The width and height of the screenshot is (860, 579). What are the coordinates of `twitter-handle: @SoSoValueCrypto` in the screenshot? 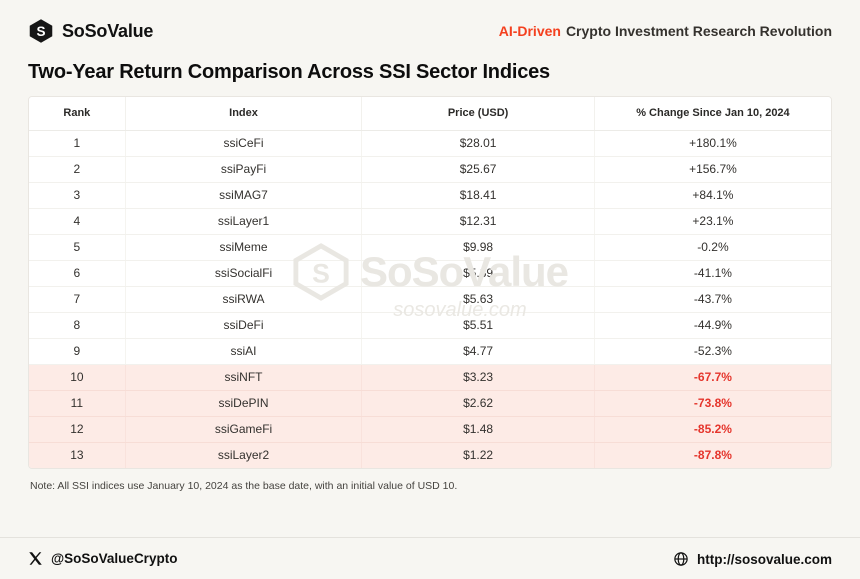 It's located at (114, 558).